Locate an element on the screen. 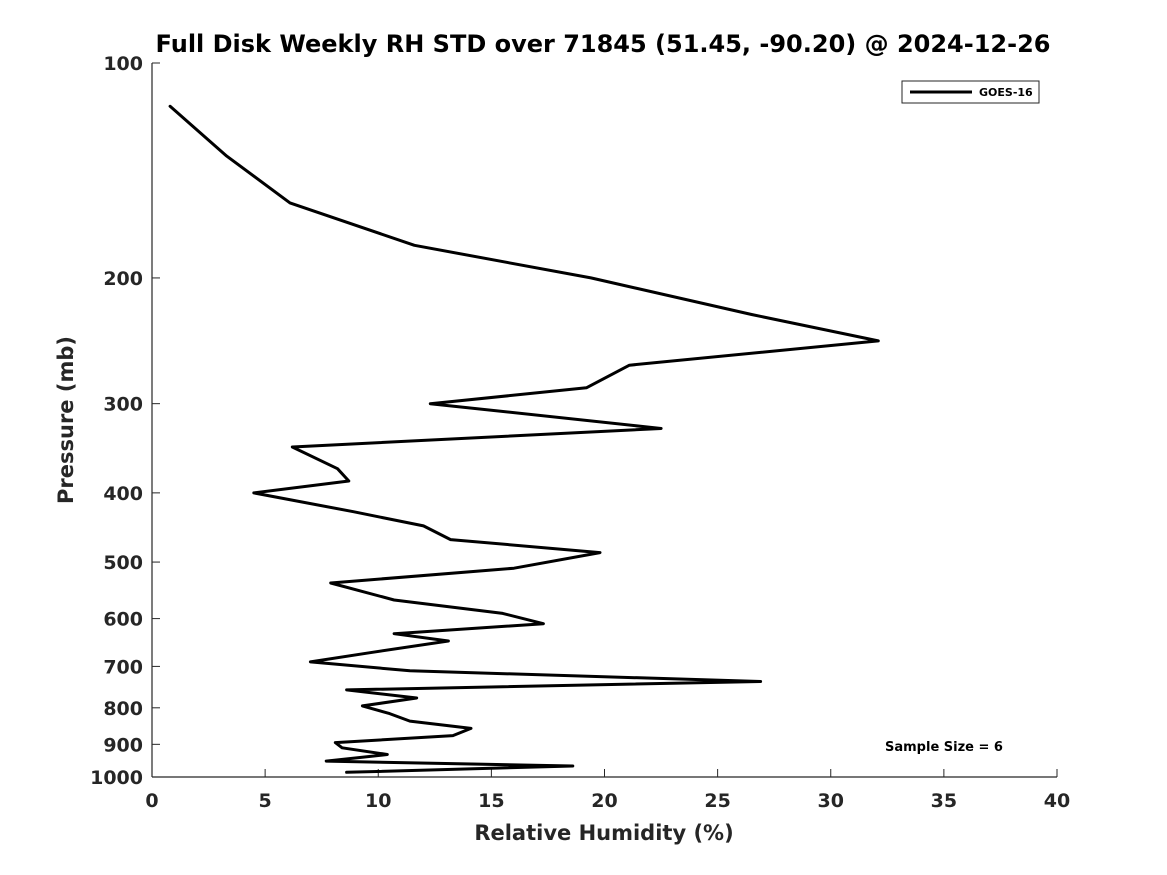 The width and height of the screenshot is (1167, 875). x-tick-label: 30 is located at coordinates (831, 801).